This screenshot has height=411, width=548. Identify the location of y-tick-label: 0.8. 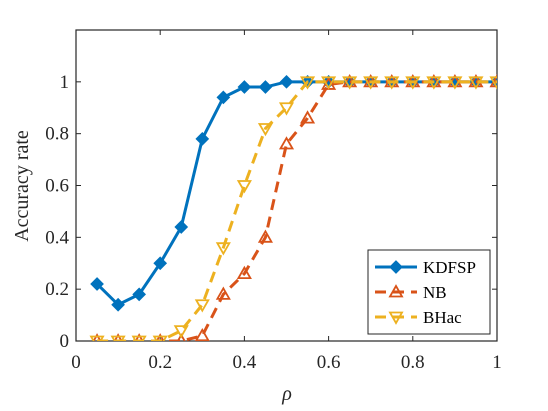
(57, 134).